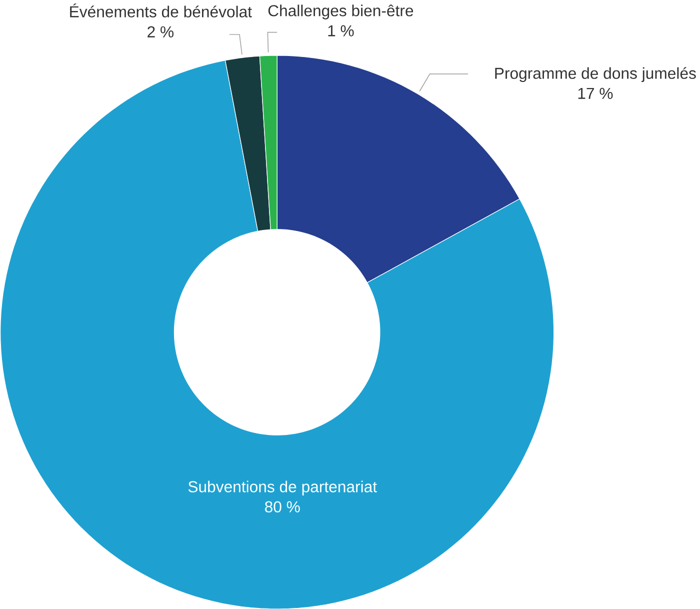 Image resolution: width=700 pixels, height=609 pixels. Describe the element at coordinates (161, 10) in the screenshot. I see `slice-label: Événements de bénévolat` at that location.